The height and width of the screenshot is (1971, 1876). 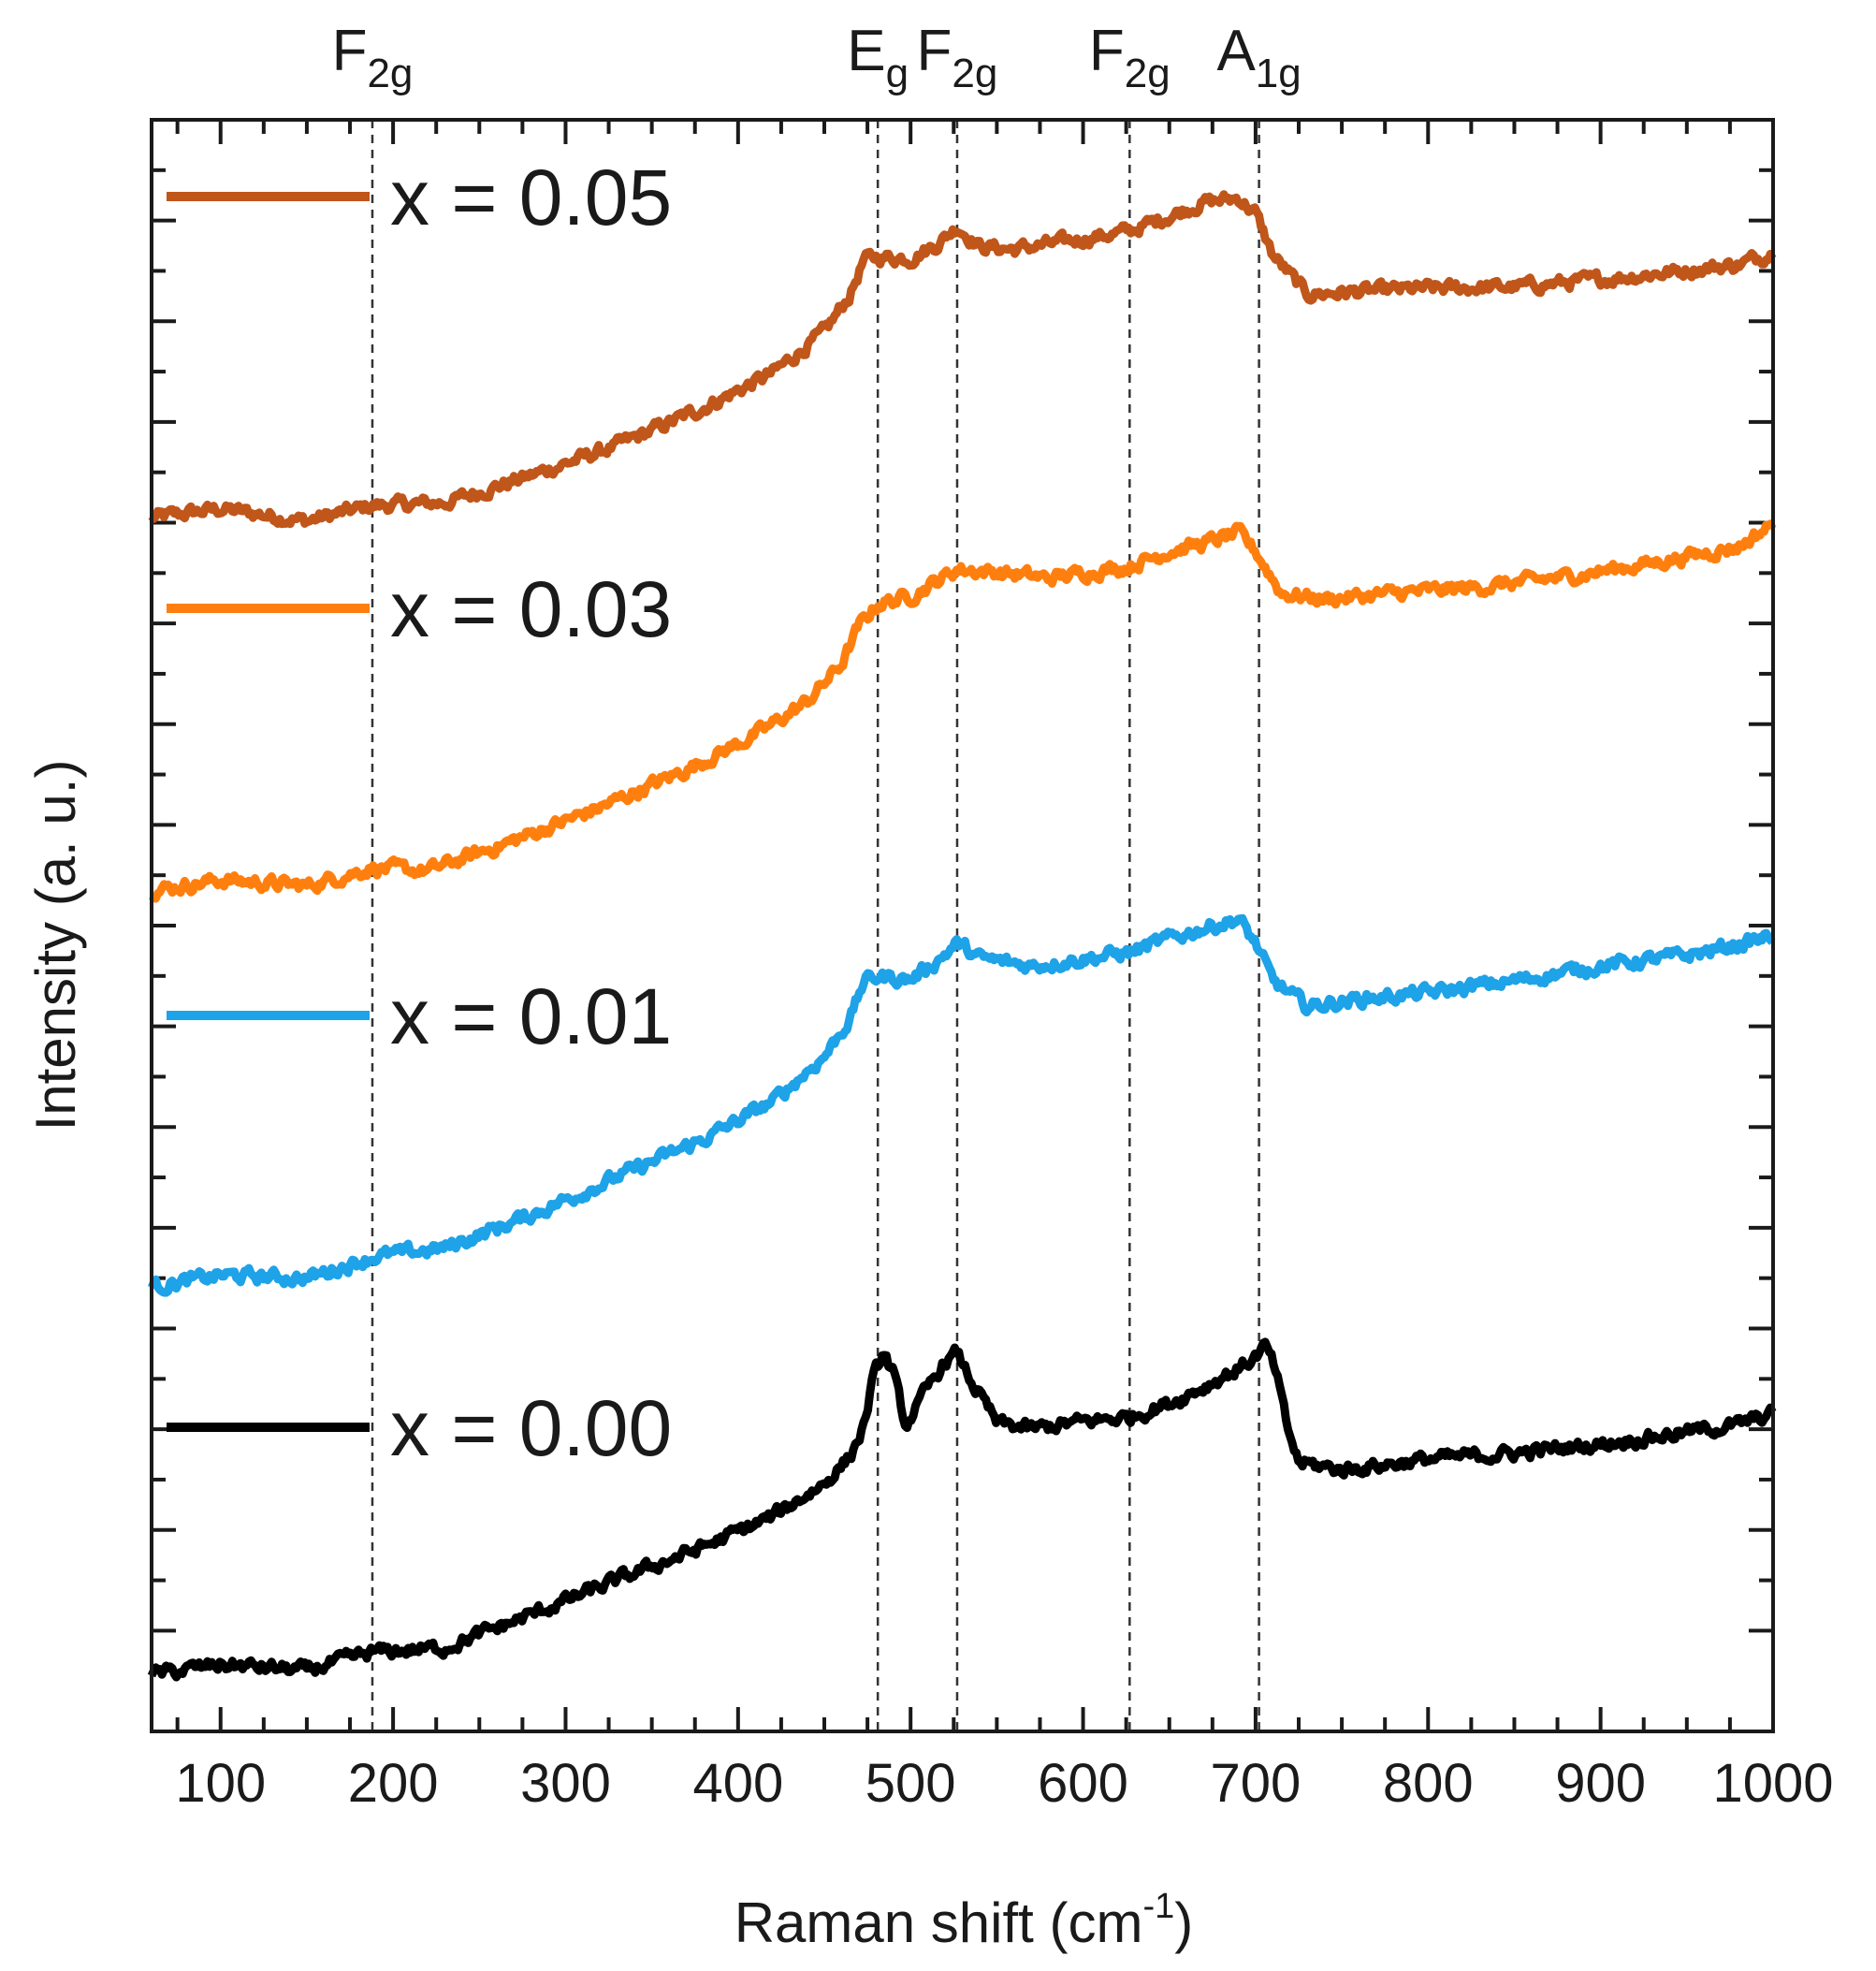 I want to click on legend-label: x = 0.01, so click(x=531, y=1016).